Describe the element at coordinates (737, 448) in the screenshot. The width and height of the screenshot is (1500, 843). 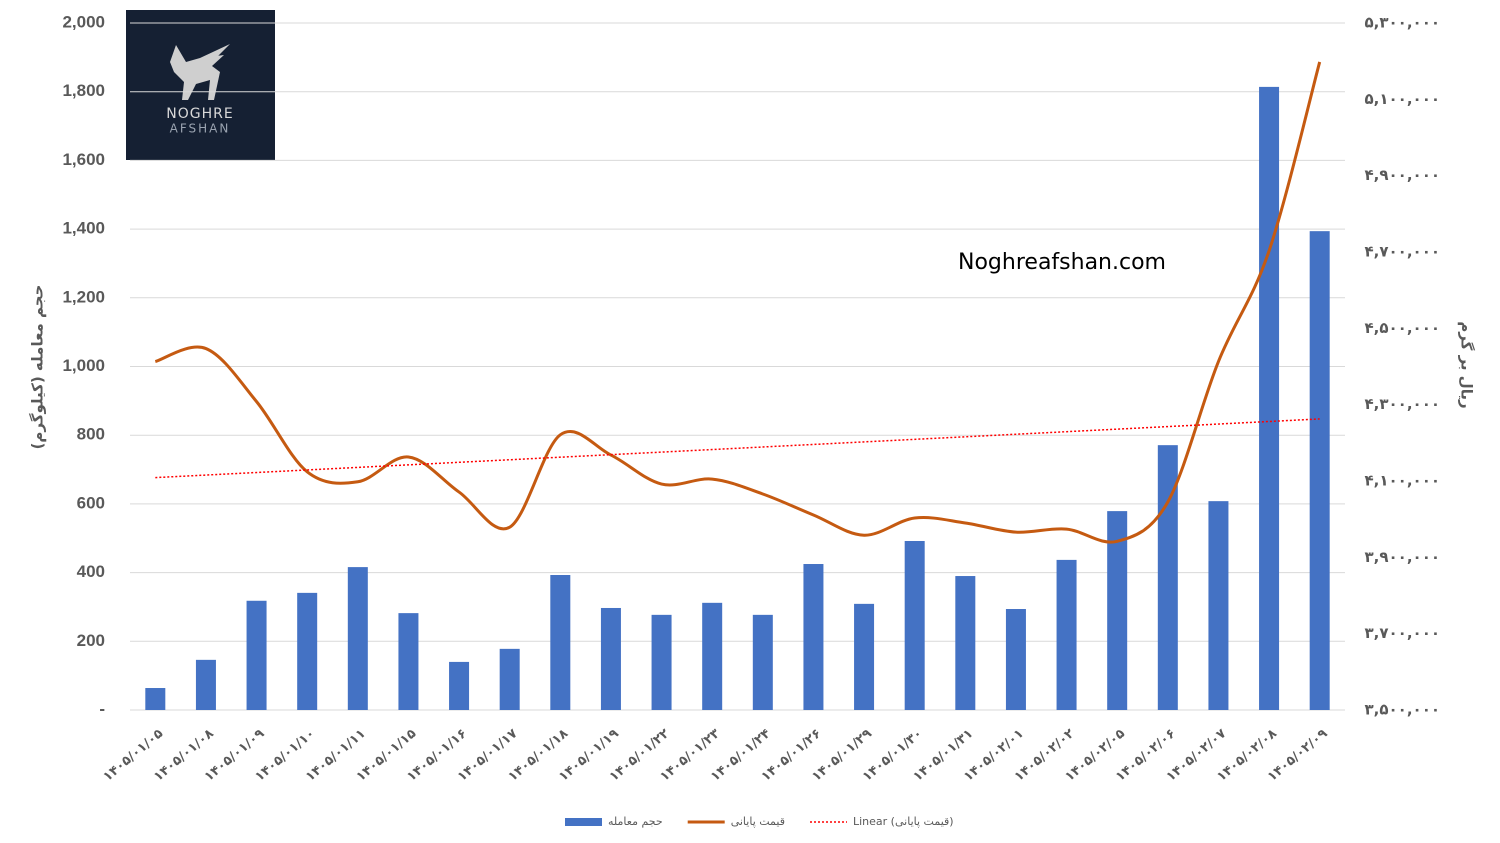
I see `trendline` at that location.